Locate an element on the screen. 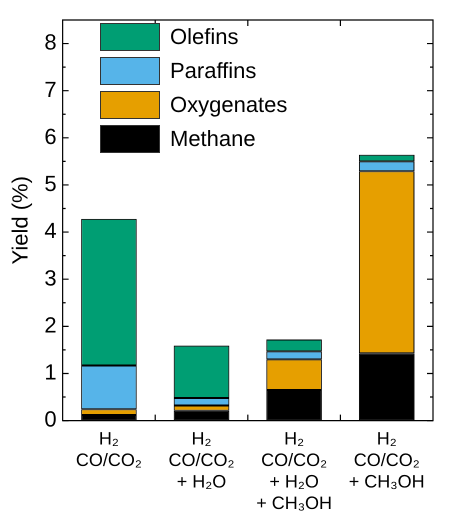 This screenshot has height=527, width=455. y-tick-label: 6 is located at coordinates (50, 136).